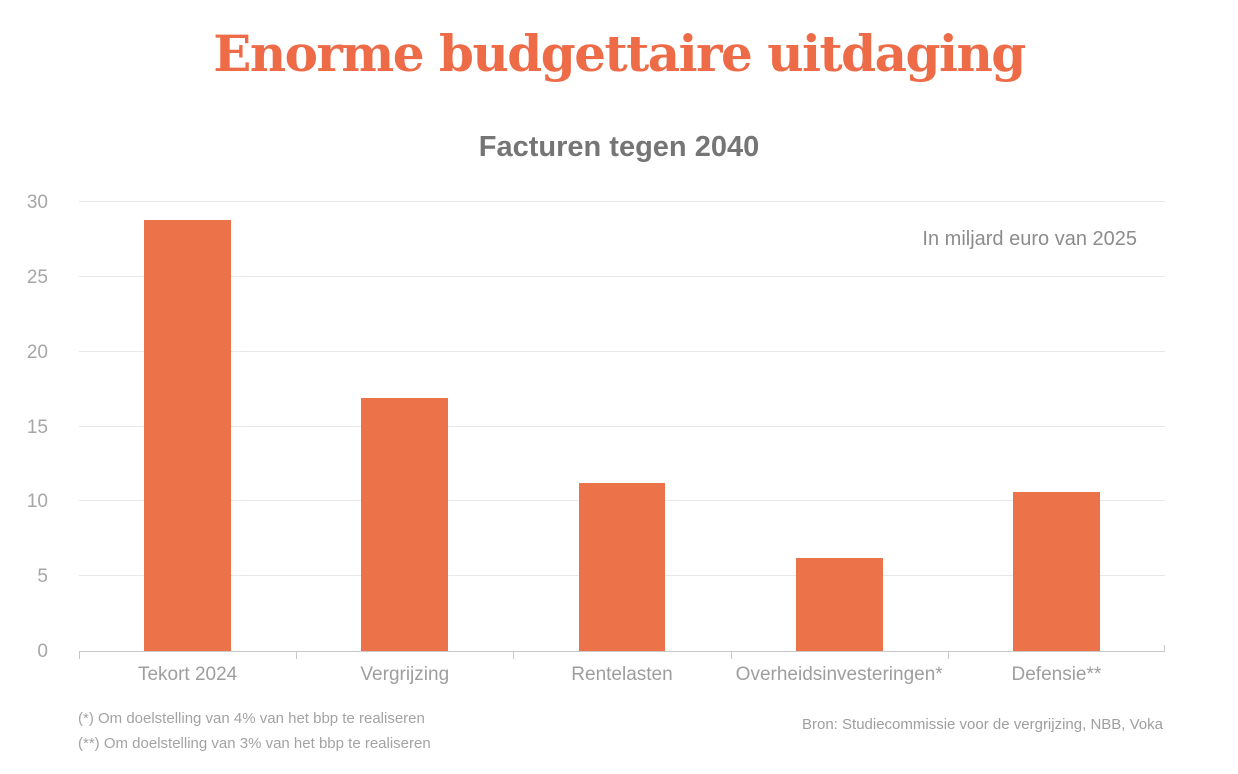 This screenshot has width=1238, height=774. Describe the element at coordinates (405, 674) in the screenshot. I see `x-axis-category-label: Vergrijzing` at that location.